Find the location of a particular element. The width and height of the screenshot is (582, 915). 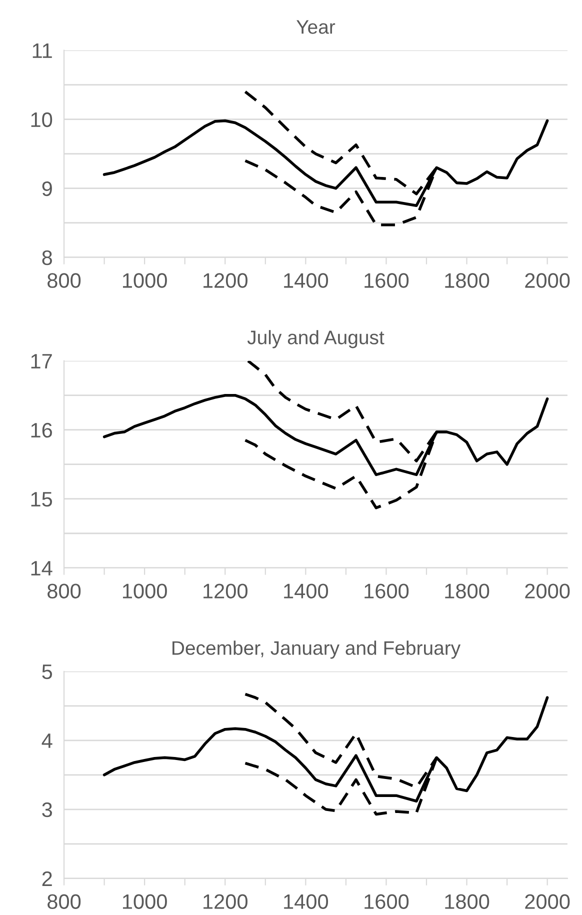

chart-title: Year is located at coordinates (316, 27).